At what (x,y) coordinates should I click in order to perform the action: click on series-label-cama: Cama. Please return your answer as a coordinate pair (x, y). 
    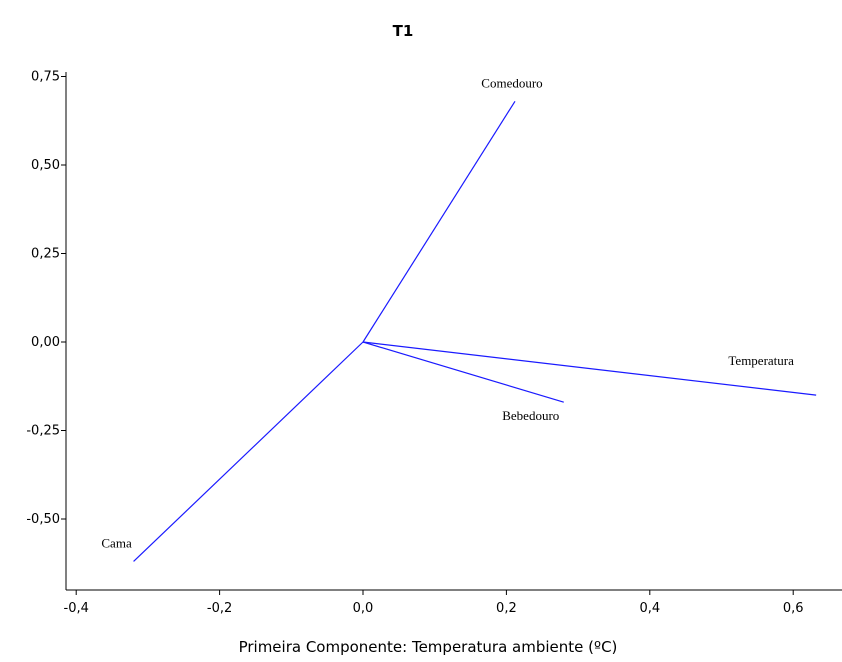
    Looking at the image, I should click on (116, 542).